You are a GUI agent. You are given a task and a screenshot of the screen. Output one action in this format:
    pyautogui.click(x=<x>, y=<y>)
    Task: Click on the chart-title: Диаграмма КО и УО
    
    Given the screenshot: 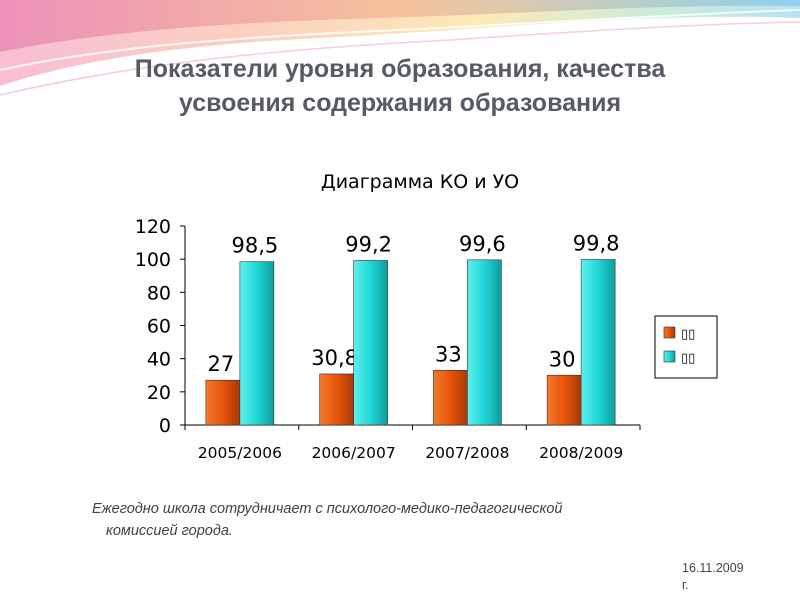 What is the action you would take?
    pyautogui.click(x=420, y=182)
    